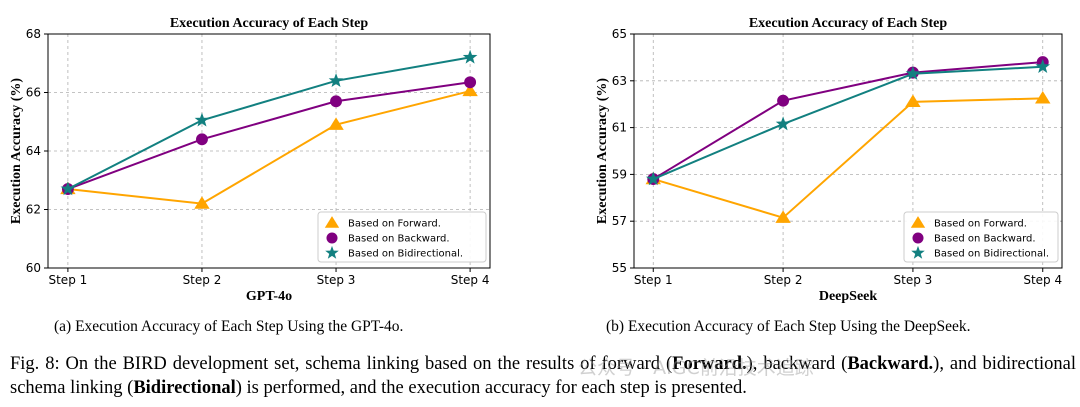 The width and height of the screenshot is (1080, 407). Describe the element at coordinates (619, 81) in the screenshot. I see `y-tick-label: 63` at that location.